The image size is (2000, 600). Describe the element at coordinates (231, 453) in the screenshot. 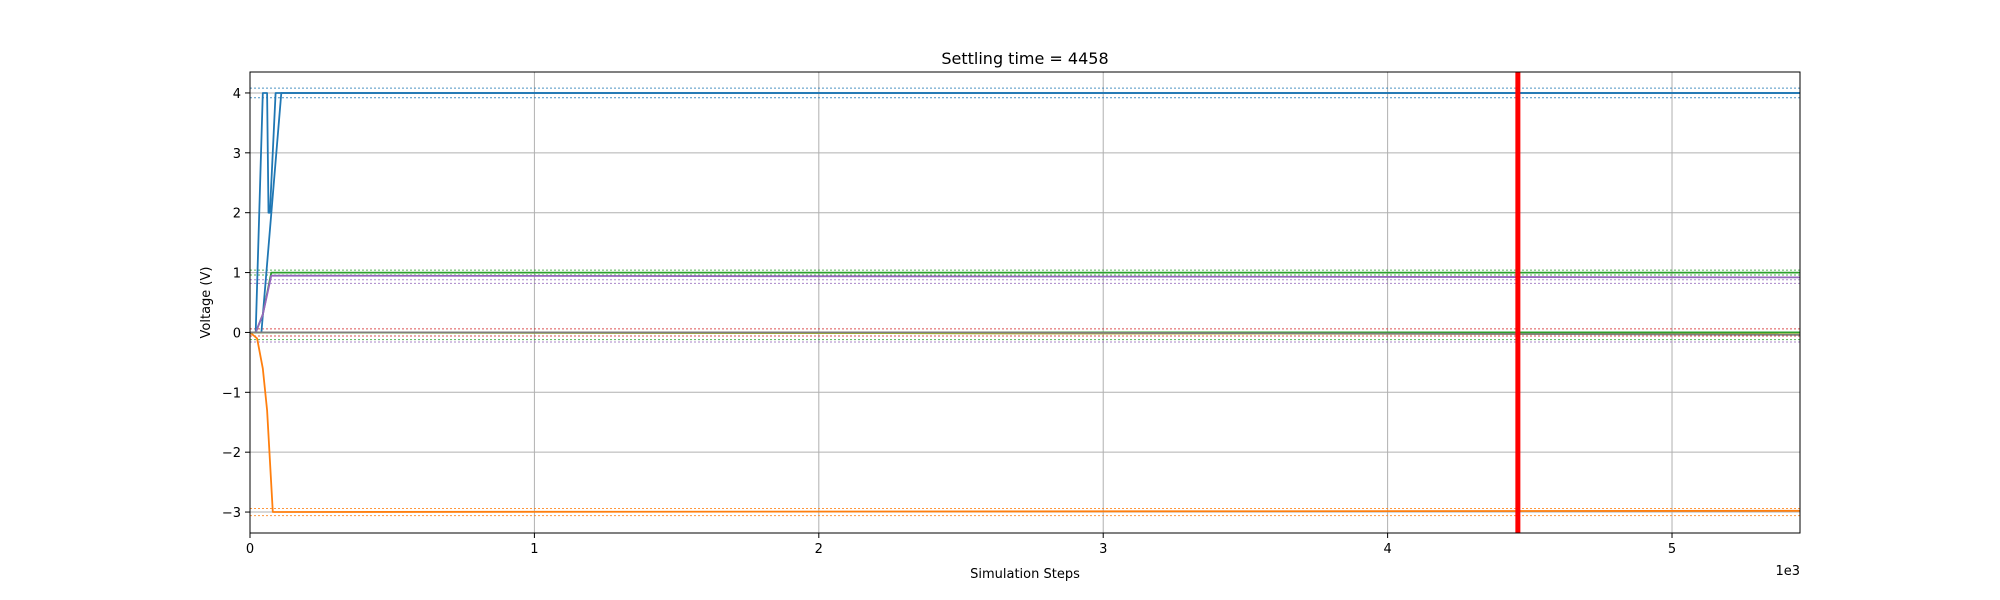

I see `y-tick-label: −2` at that location.